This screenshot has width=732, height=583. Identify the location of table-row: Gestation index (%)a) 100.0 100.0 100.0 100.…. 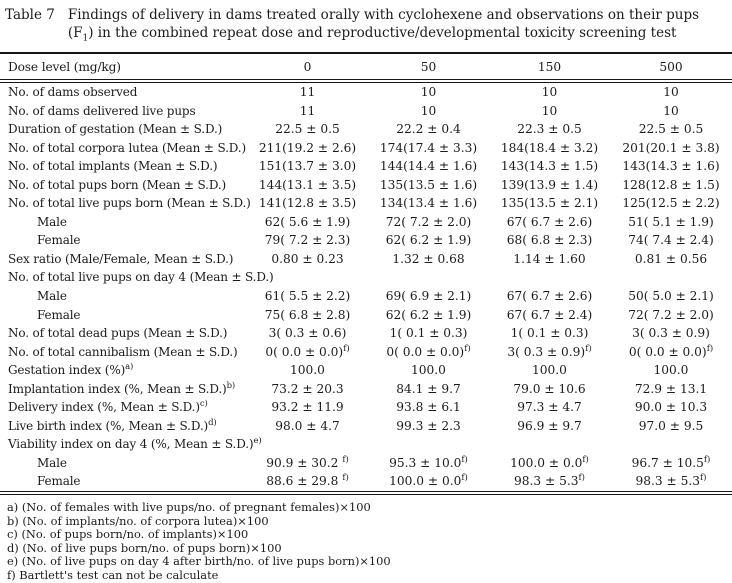
(366, 370).